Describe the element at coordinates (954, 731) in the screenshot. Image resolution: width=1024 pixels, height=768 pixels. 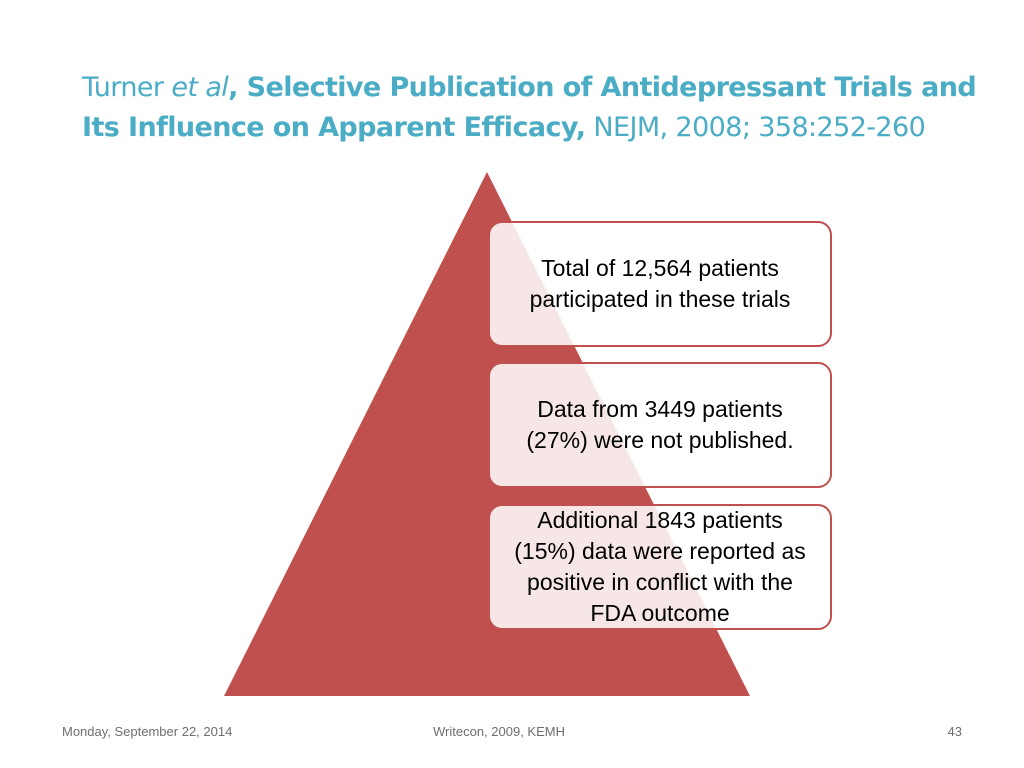
I see `page-number: 43` at that location.